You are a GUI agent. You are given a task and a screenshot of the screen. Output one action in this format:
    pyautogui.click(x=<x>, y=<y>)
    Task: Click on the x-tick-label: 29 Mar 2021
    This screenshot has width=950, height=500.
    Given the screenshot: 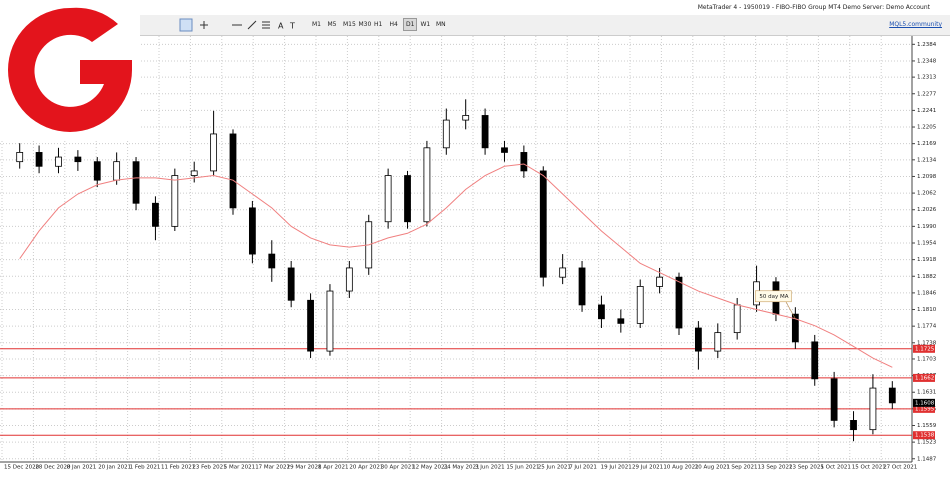 What is the action you would take?
    pyautogui.click(x=304, y=468)
    